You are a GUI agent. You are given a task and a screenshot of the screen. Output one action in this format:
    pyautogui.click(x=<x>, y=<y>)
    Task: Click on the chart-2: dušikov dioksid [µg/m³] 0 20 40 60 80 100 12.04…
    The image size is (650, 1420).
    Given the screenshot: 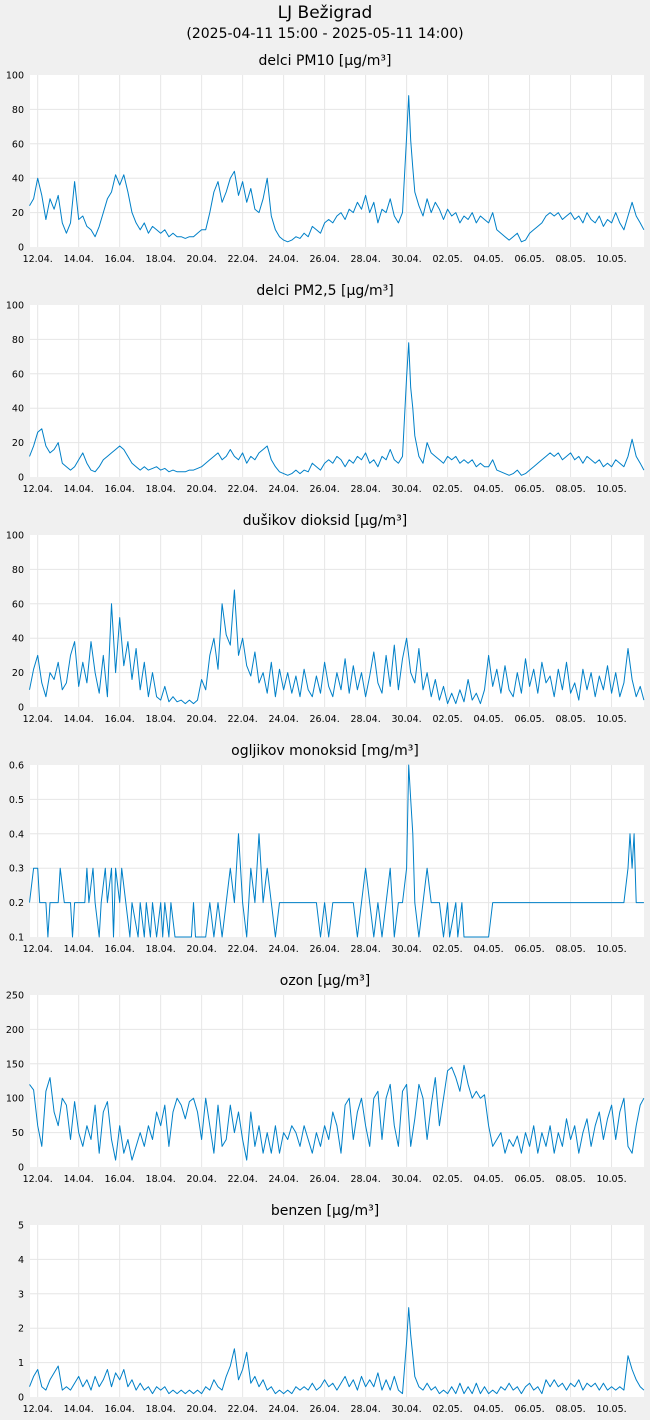 What is the action you would take?
    pyautogui.click(x=325, y=619)
    